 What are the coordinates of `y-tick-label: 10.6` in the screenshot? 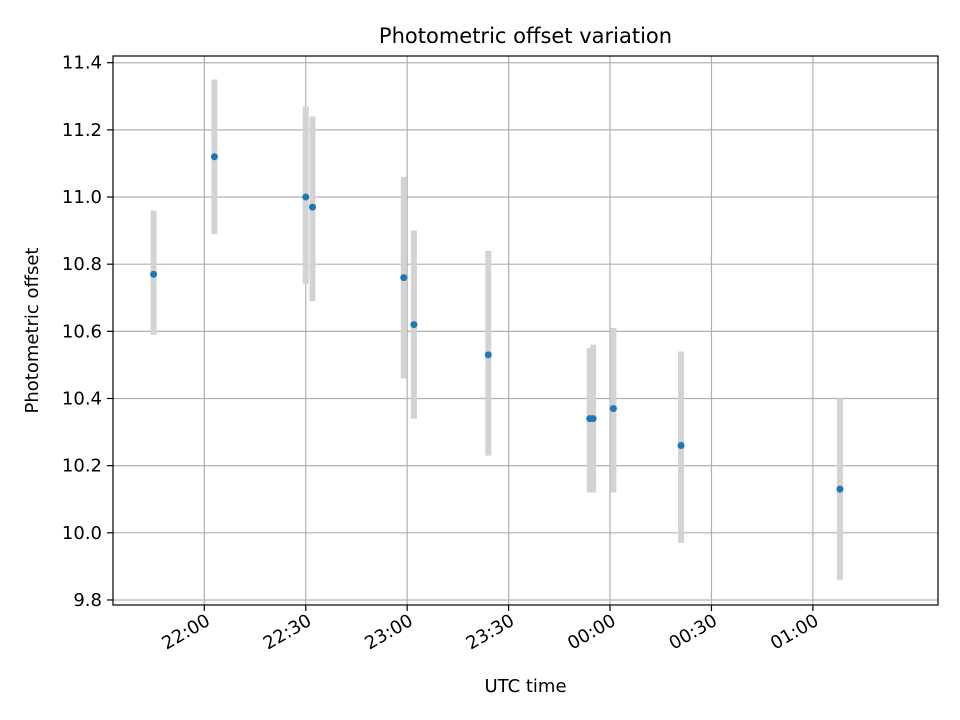 It's located at (82, 331).